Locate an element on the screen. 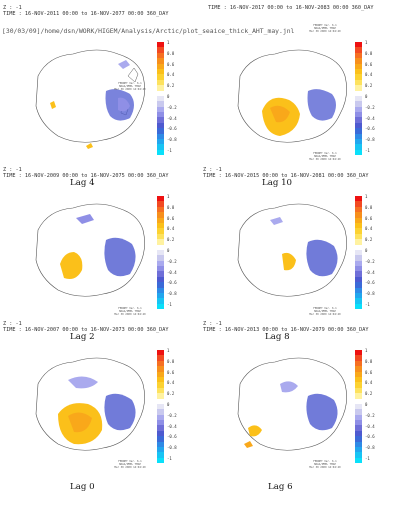  lag-label-5: Lag 6 is located at coordinates (280, 487).